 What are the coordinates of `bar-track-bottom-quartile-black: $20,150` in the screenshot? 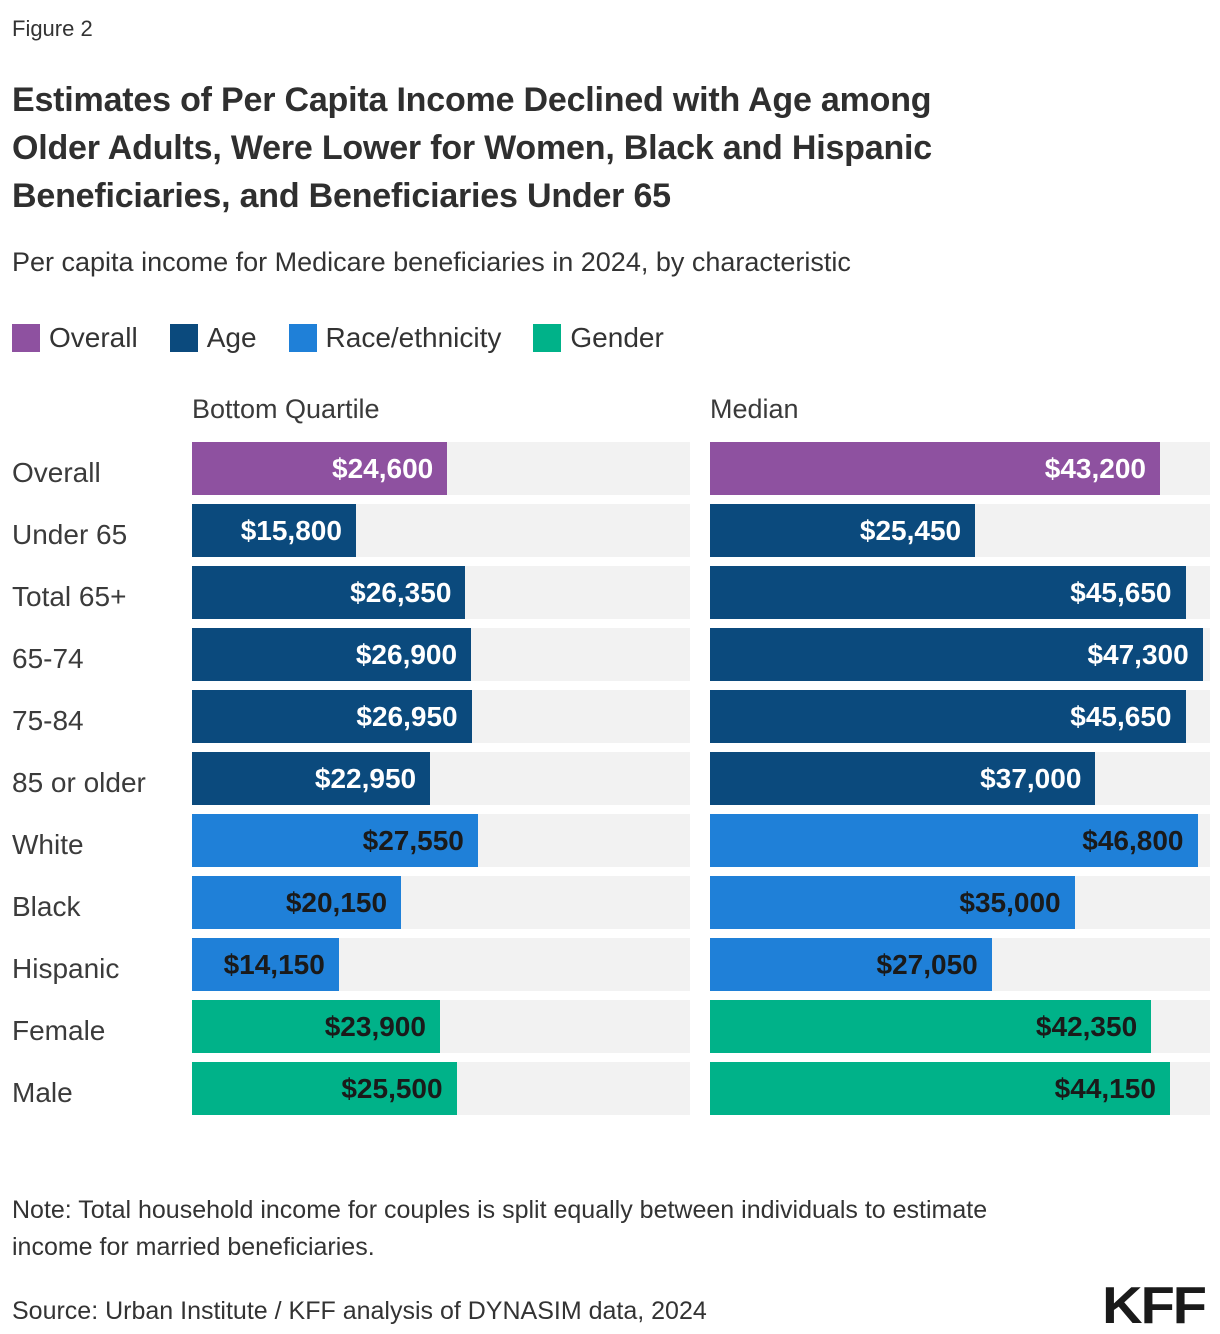 It's located at (441, 902).